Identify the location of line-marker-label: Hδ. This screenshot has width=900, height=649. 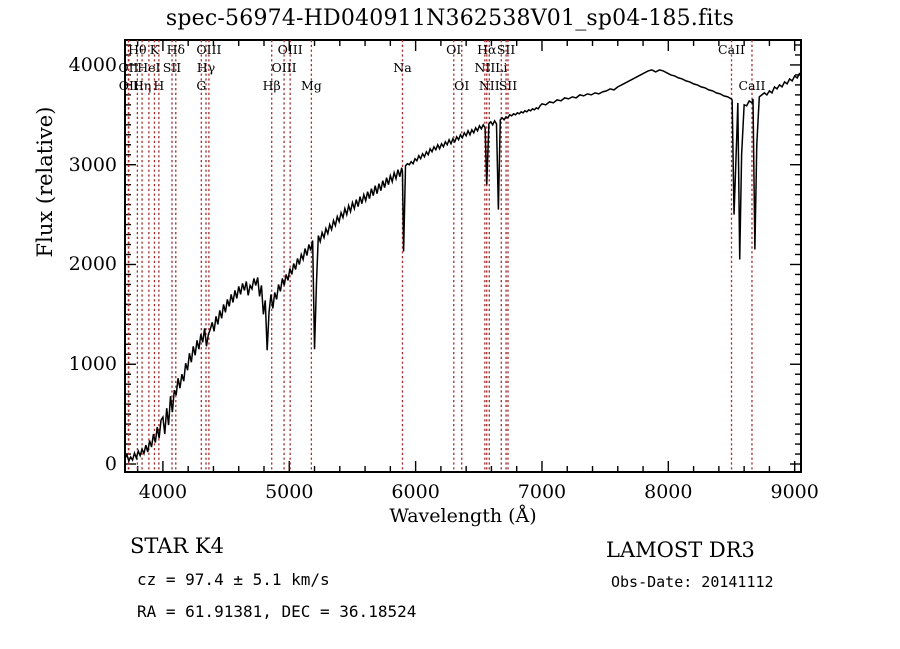
(175, 49).